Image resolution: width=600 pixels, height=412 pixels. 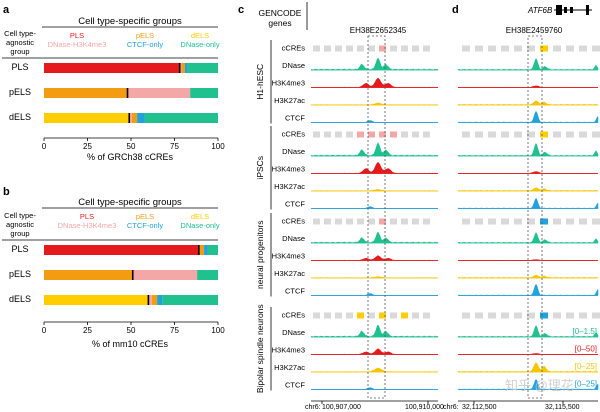 What do you see at coordinates (562, 407) in the screenshot?
I see `panel-d-coord-right: 32,115,500` at bounding box center [562, 407].